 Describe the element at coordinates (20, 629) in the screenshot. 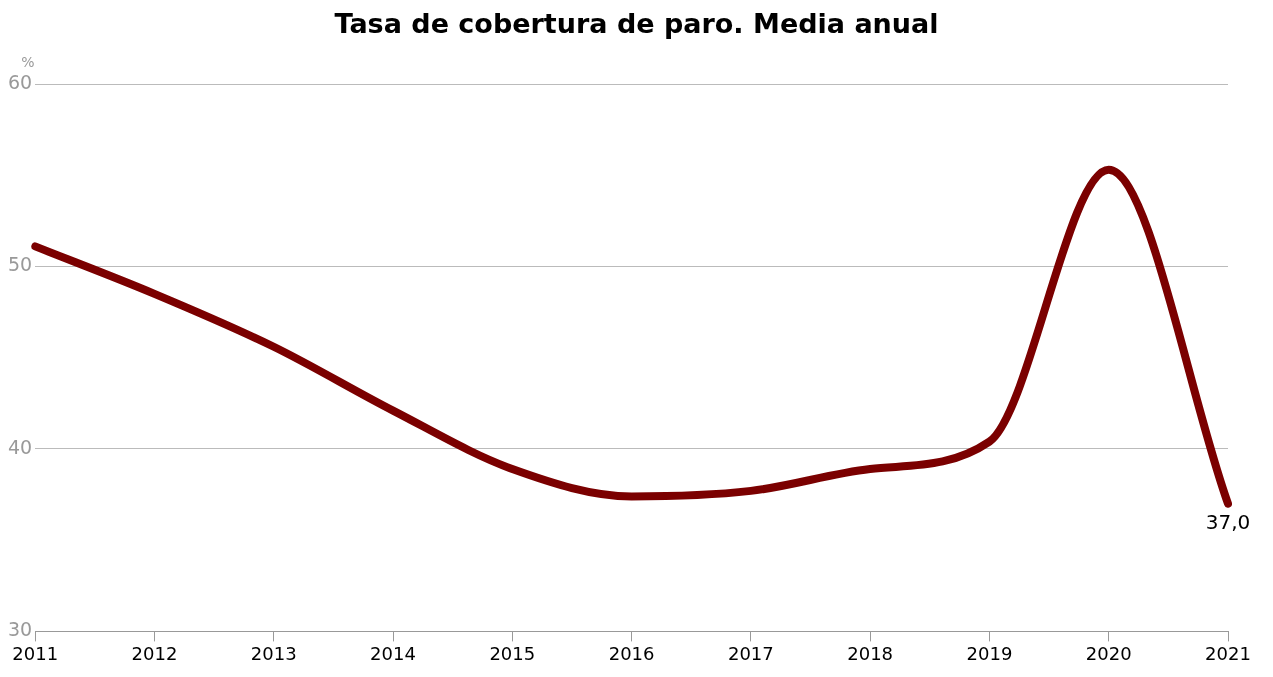

I see `y-tick-label: 30` at that location.